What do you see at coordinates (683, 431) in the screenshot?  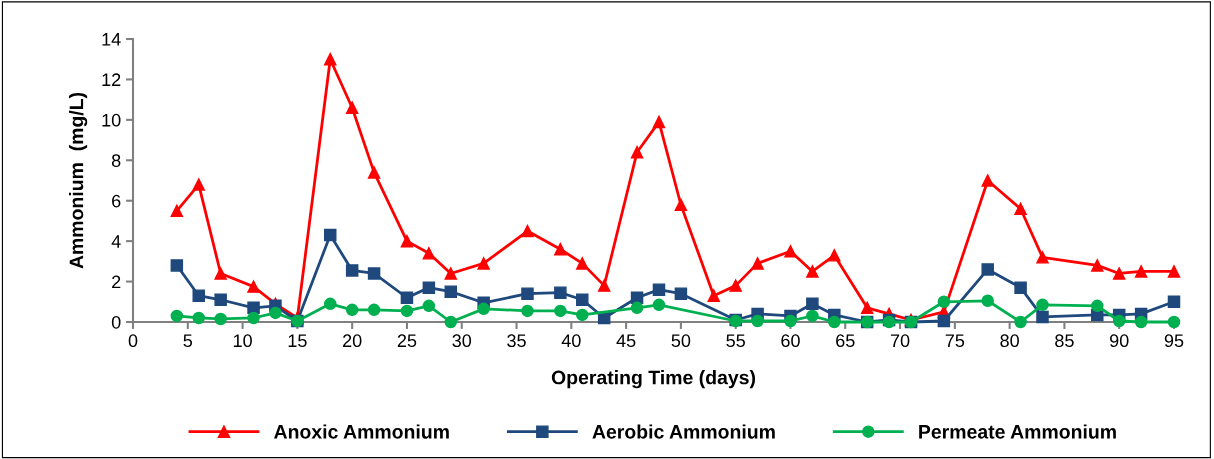 I see `legend-label: Aerobic Ammonium` at bounding box center [683, 431].